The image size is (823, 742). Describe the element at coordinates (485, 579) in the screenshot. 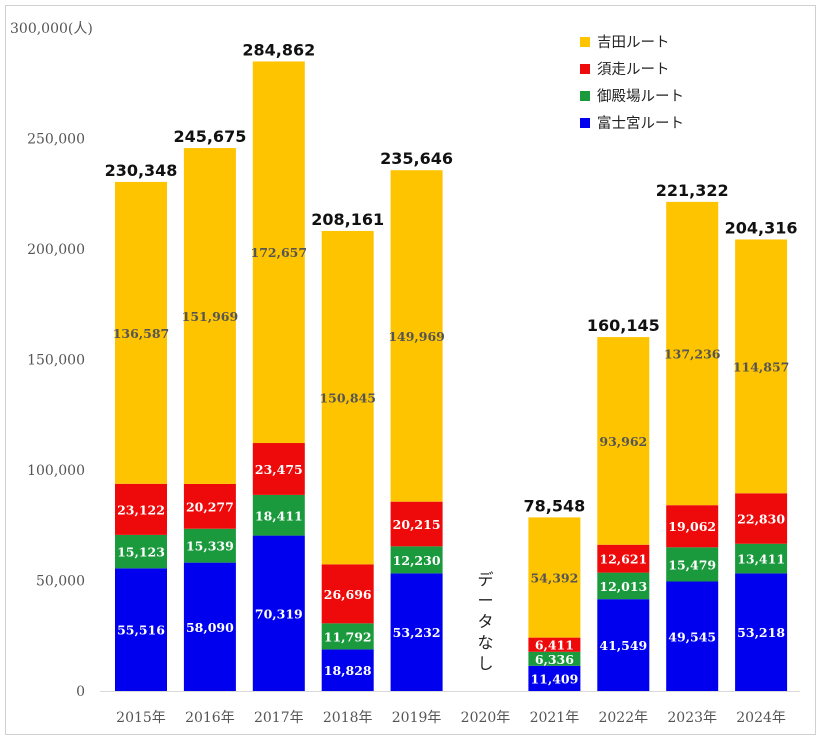

I see `no-data-char: デ` at that location.